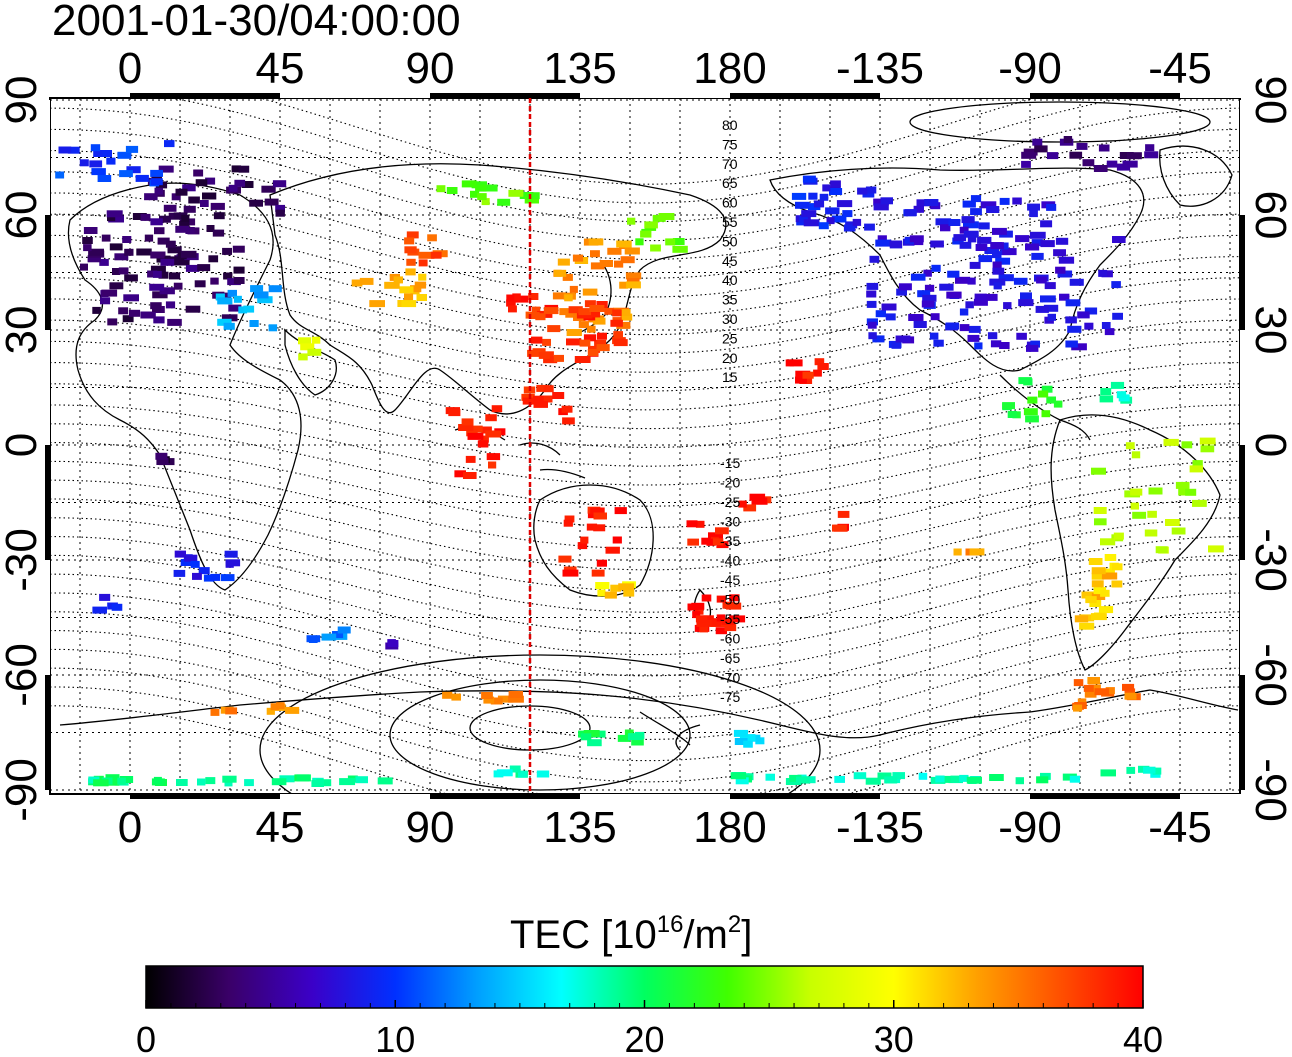  Describe the element at coordinates (880, 827) in the screenshot. I see `lon-tick-label-bottom: -135` at that location.